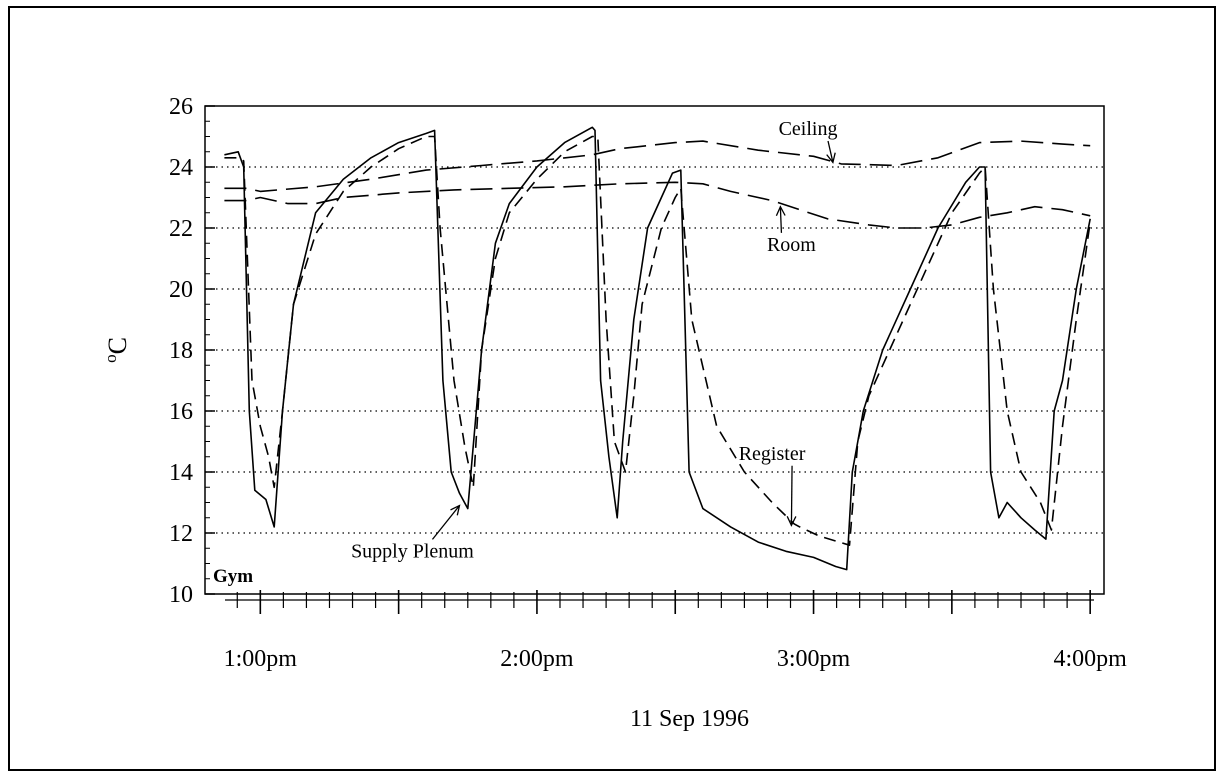 The height and width of the screenshot is (777, 1226). I want to click on y-axis-title-degree: o, so click(110, 358).